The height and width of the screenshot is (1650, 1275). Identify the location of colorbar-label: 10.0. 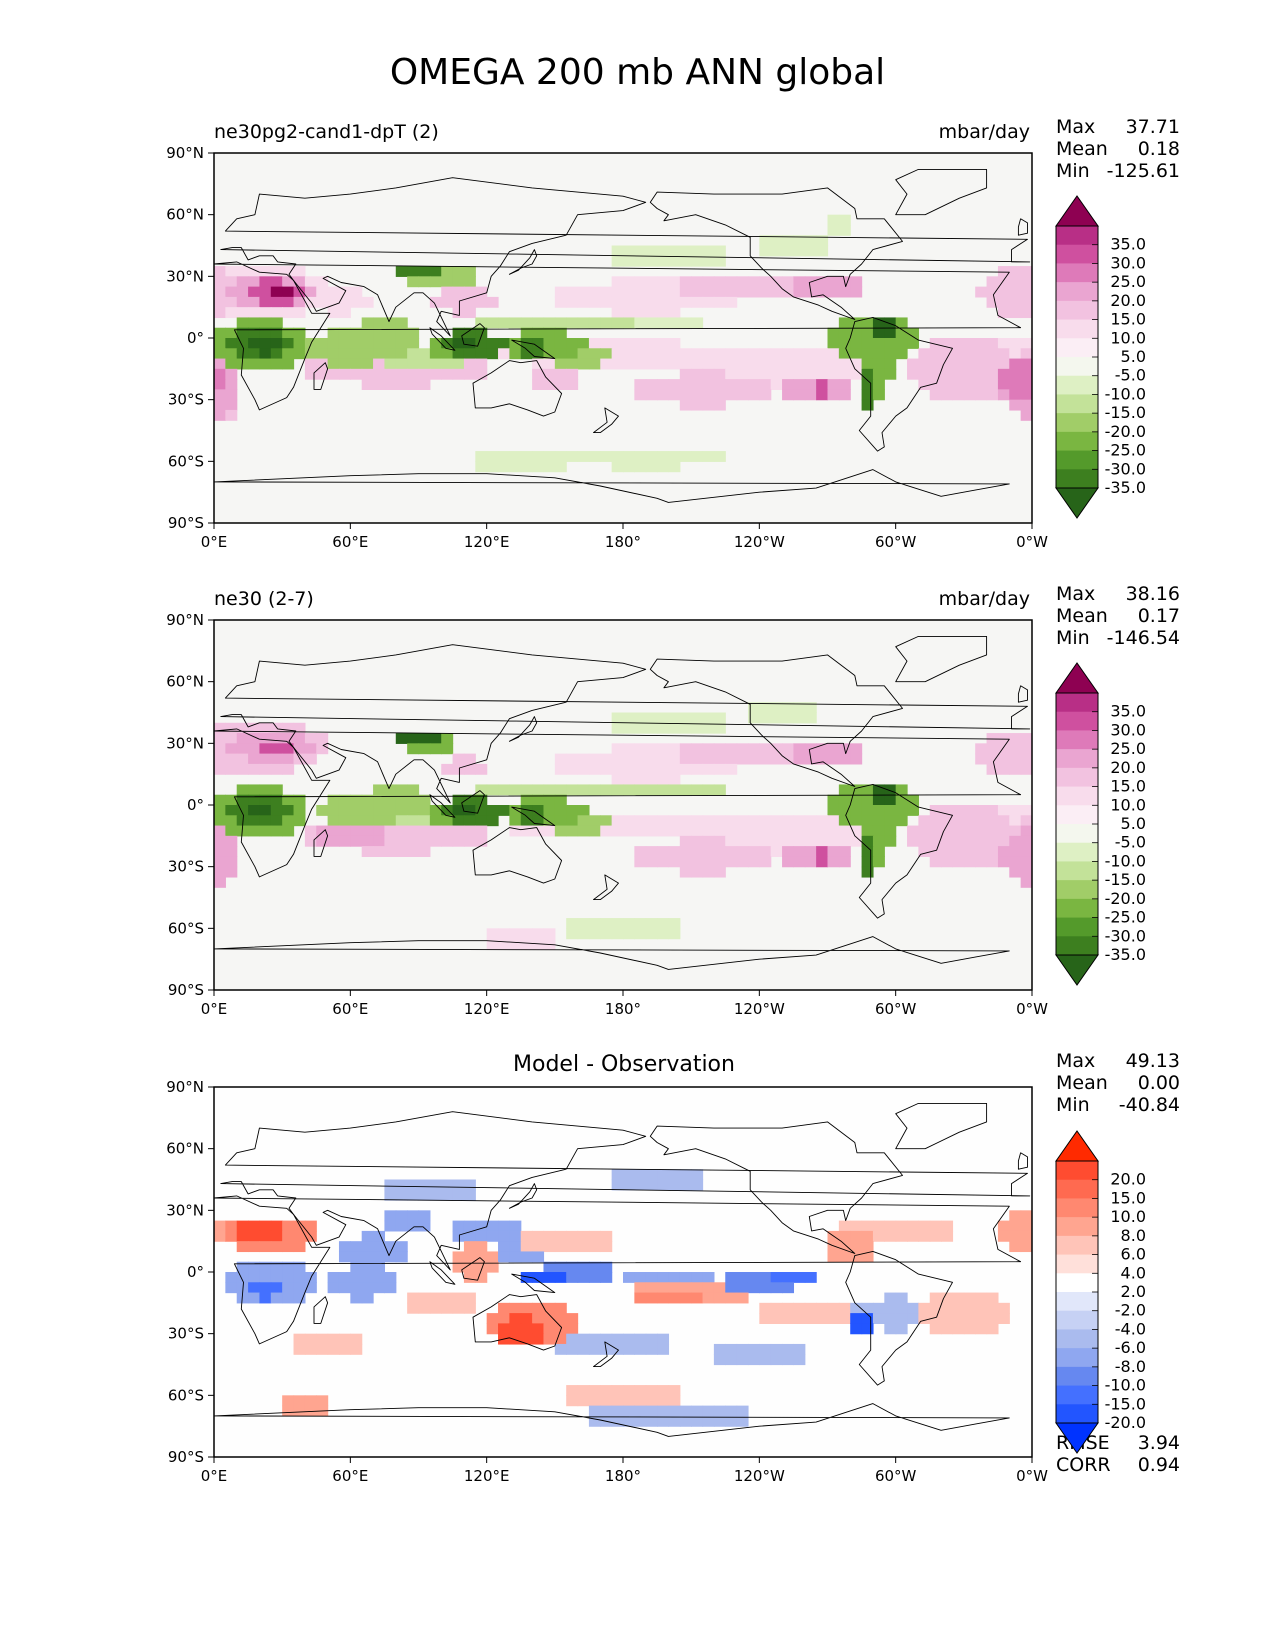
(1128, 337).